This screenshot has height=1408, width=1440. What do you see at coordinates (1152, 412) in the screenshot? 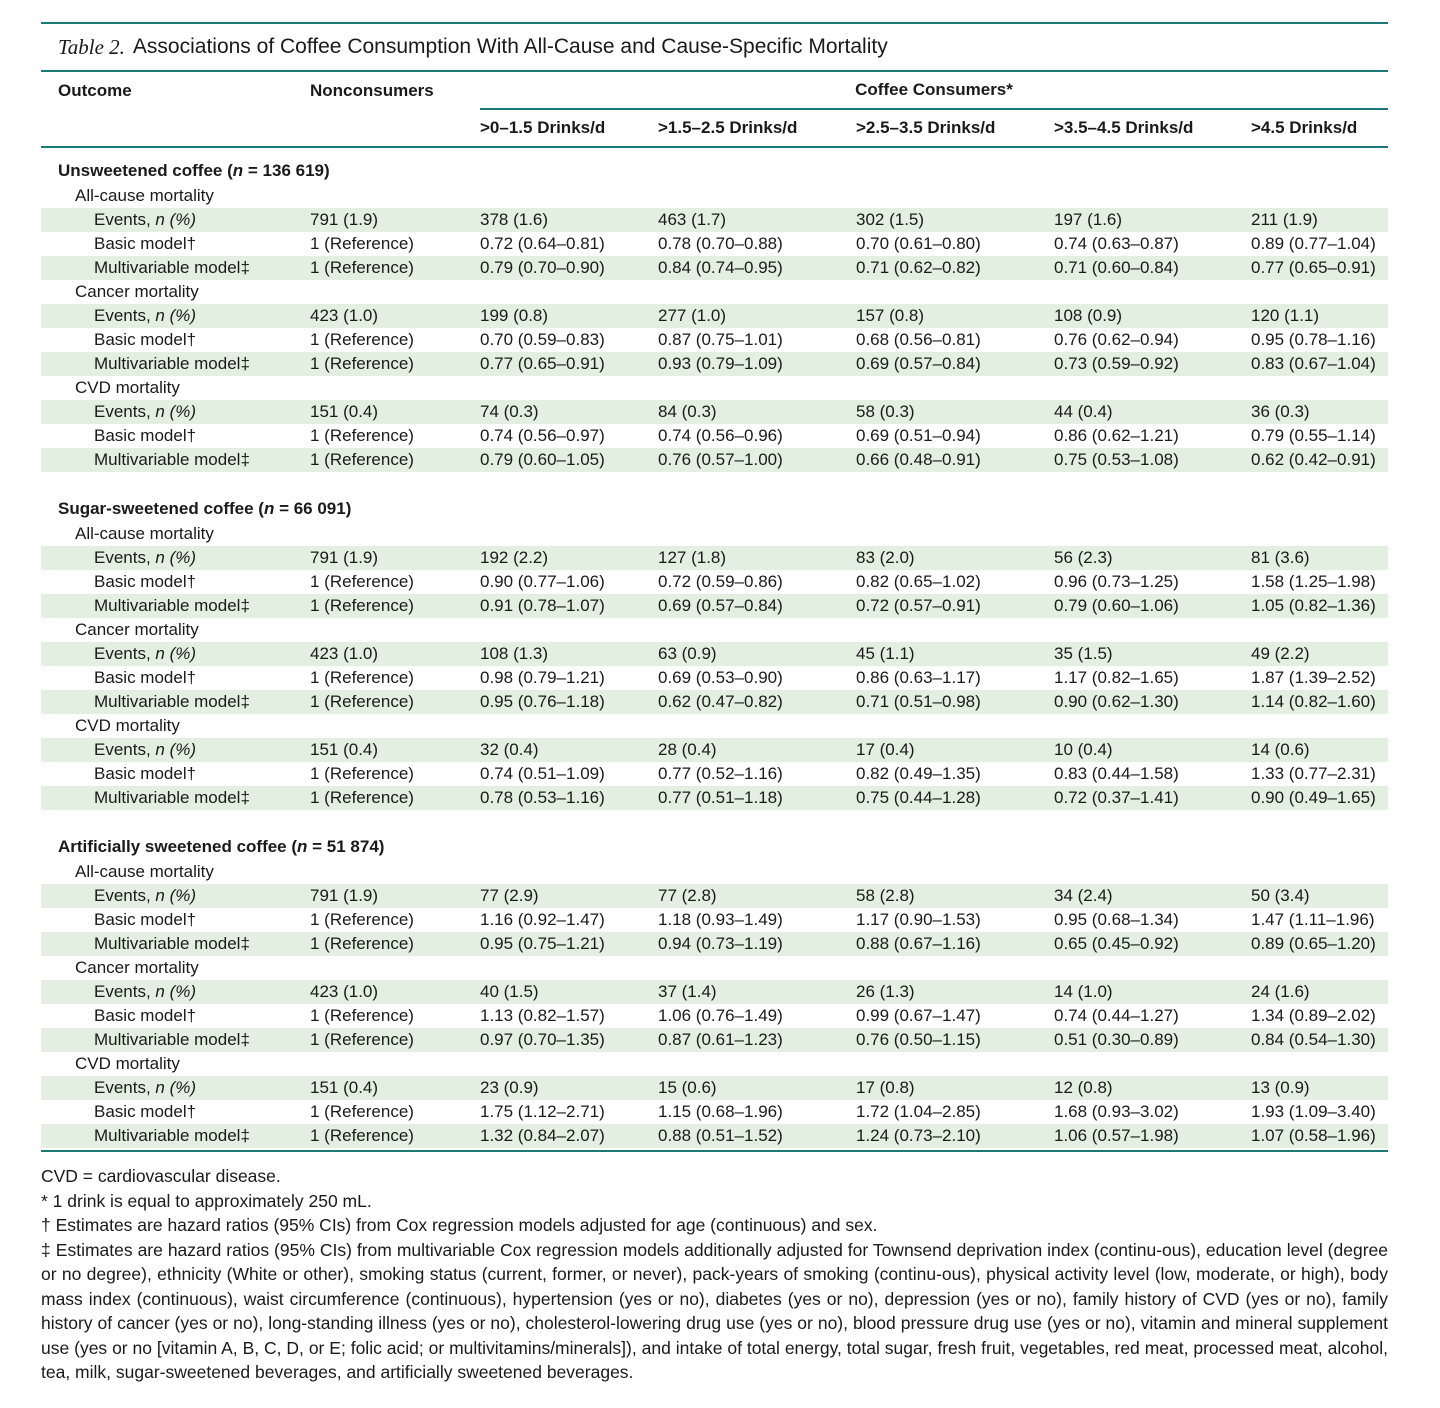
I see `table-cell: 44 (0.4)` at bounding box center [1152, 412].